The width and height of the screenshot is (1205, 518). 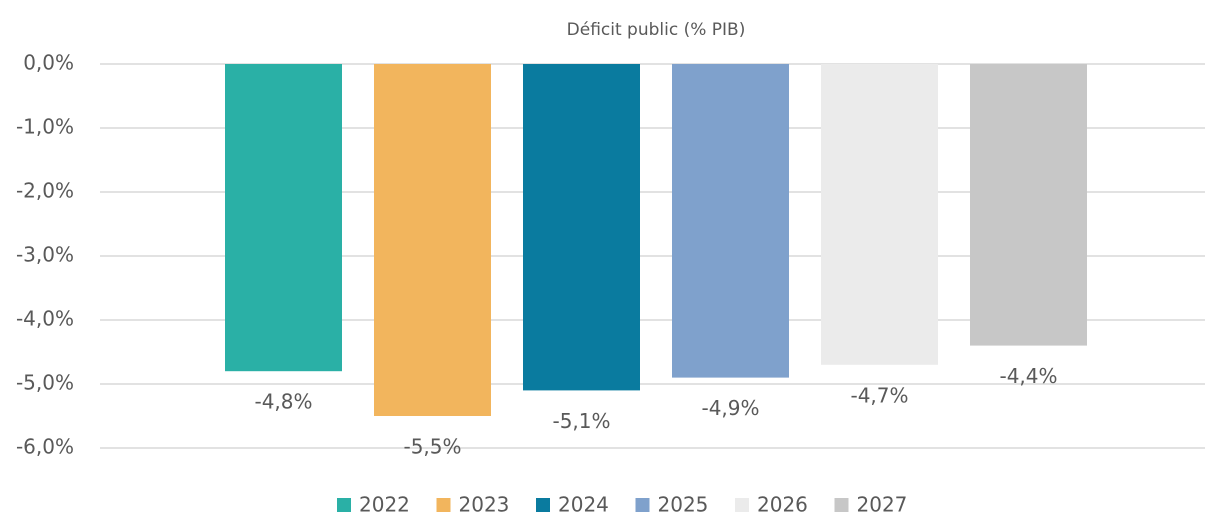 What do you see at coordinates (45, 447) in the screenshot?
I see `y-tick-label: -6,0%` at bounding box center [45, 447].